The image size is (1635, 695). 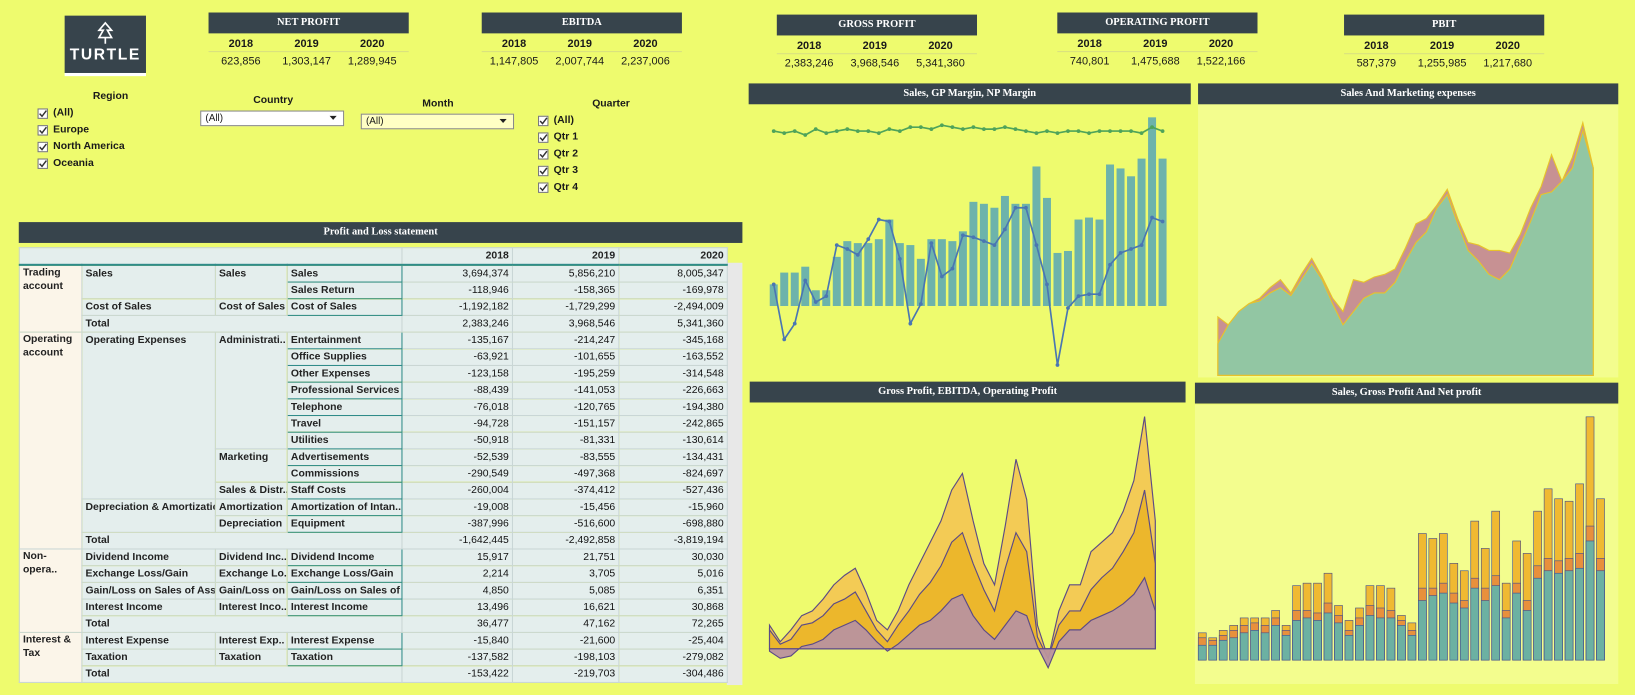 I want to click on row-label: Other Expenses, so click(x=344, y=373).